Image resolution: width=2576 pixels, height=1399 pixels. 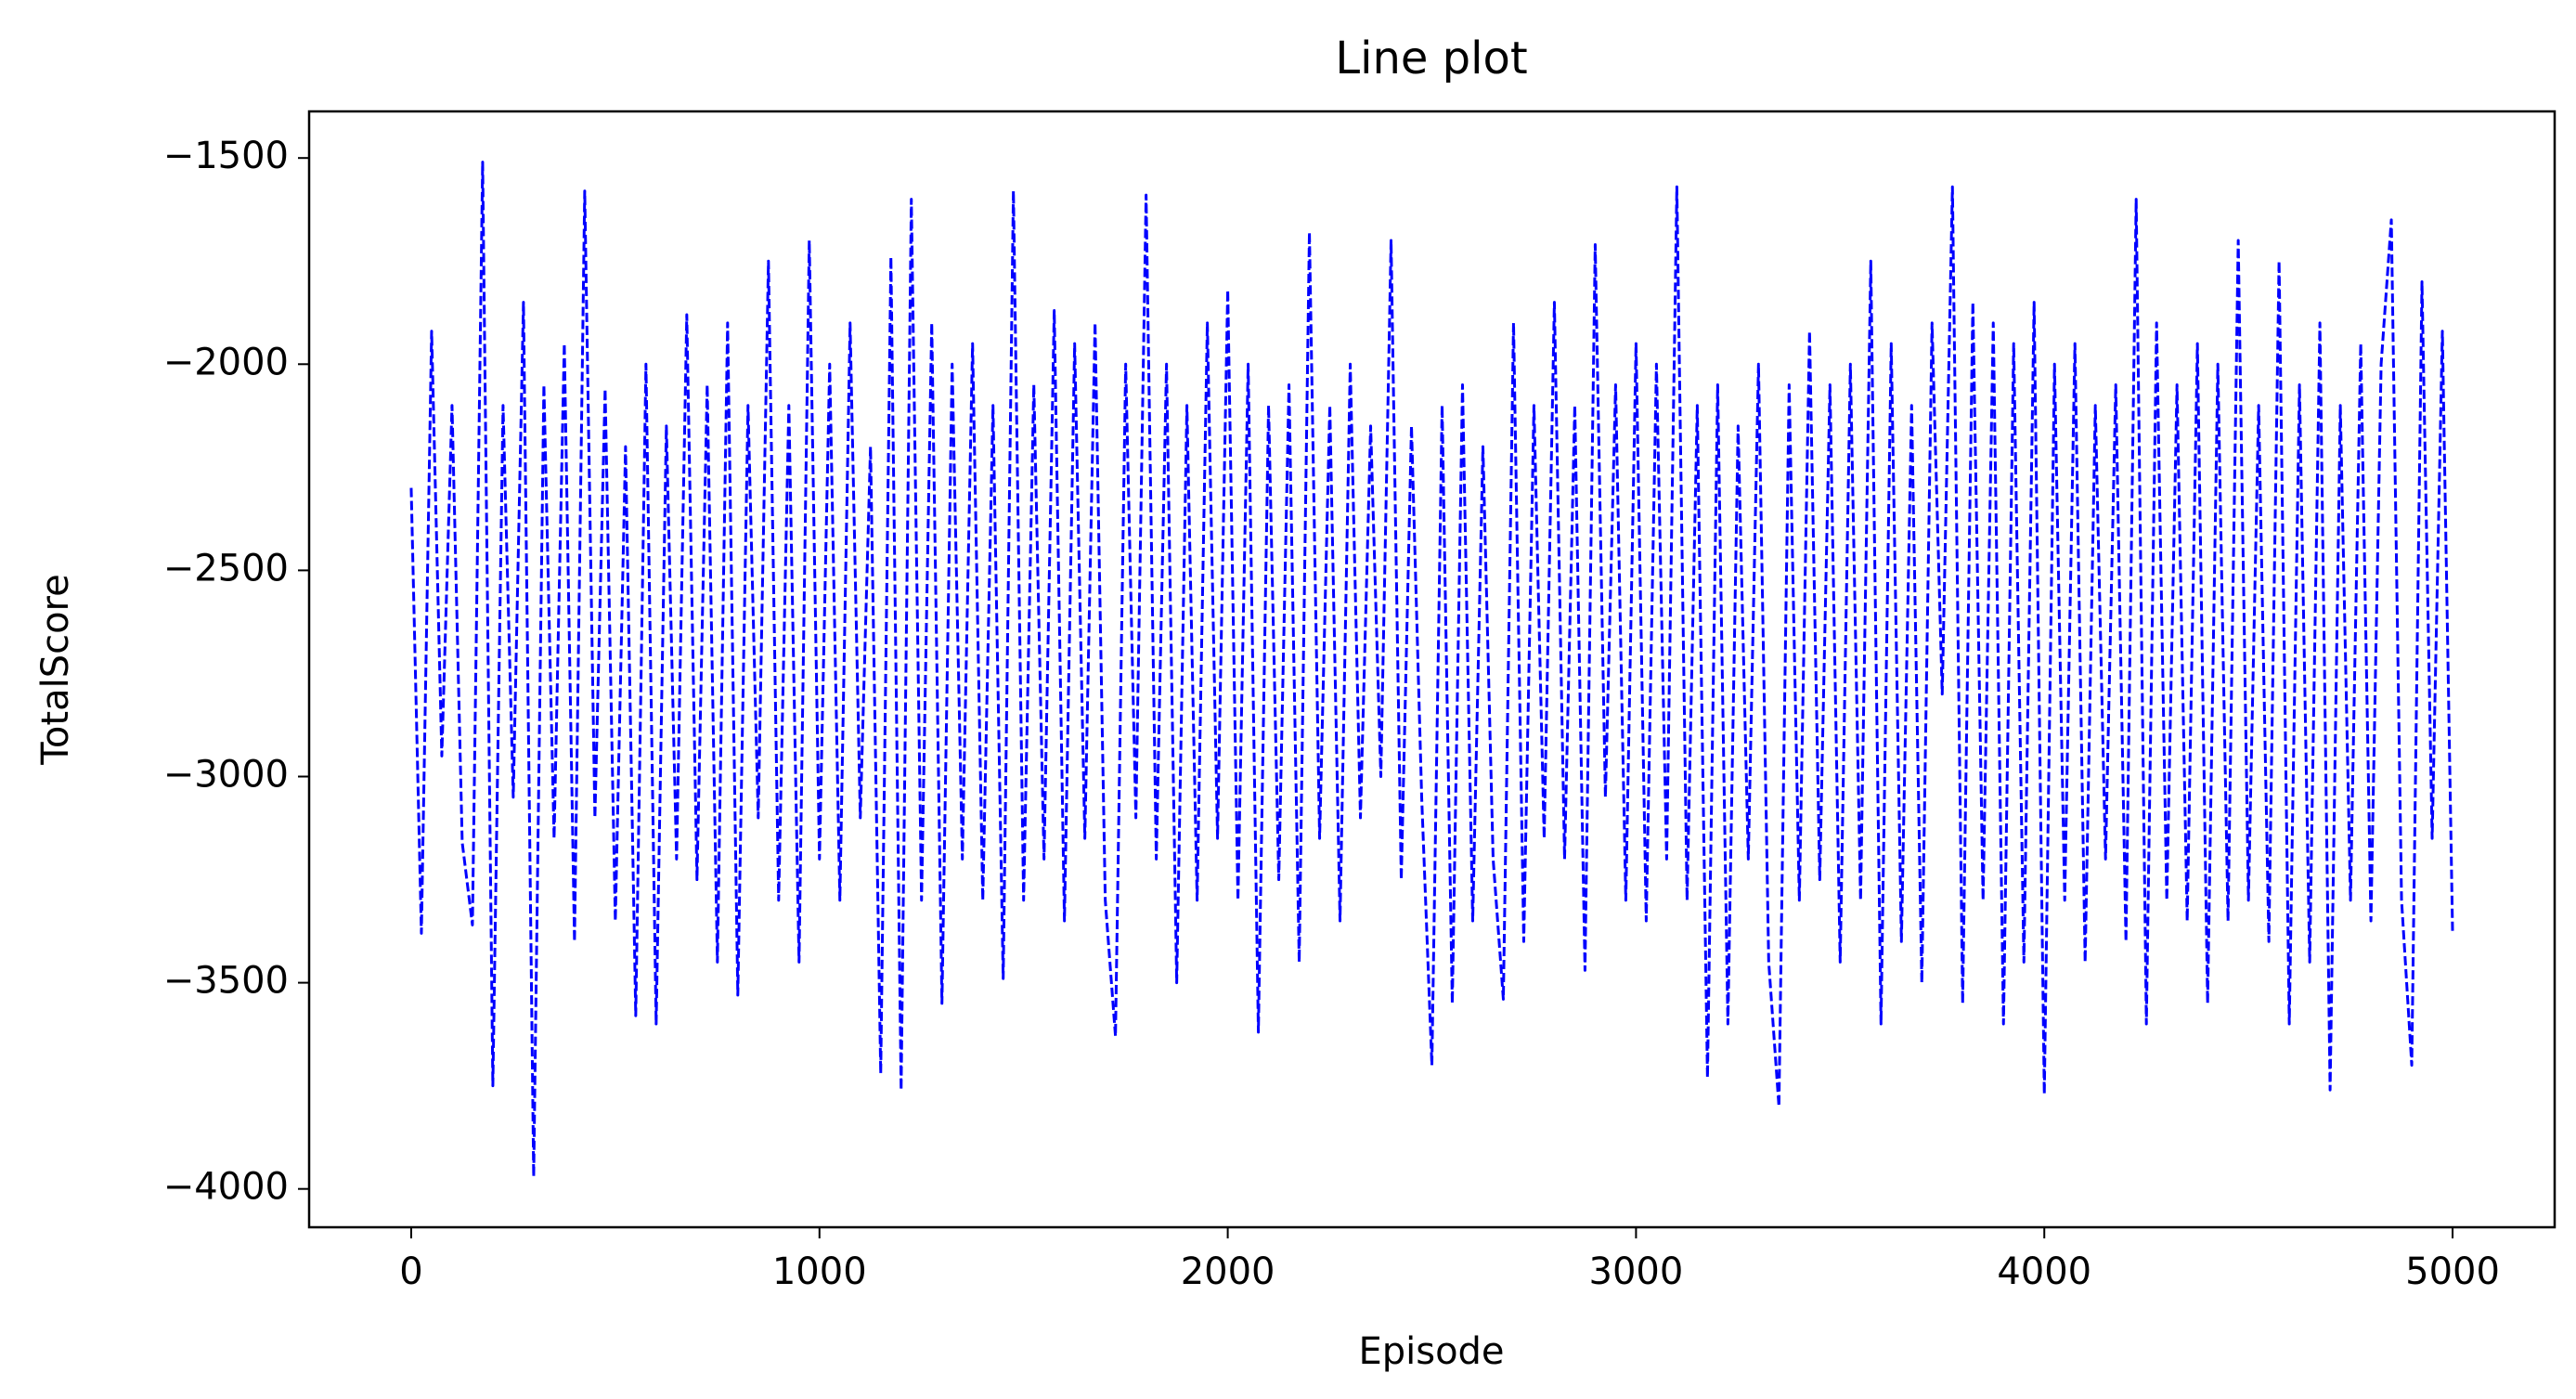 I want to click on y-tick-label: −2500, so click(x=226, y=568).